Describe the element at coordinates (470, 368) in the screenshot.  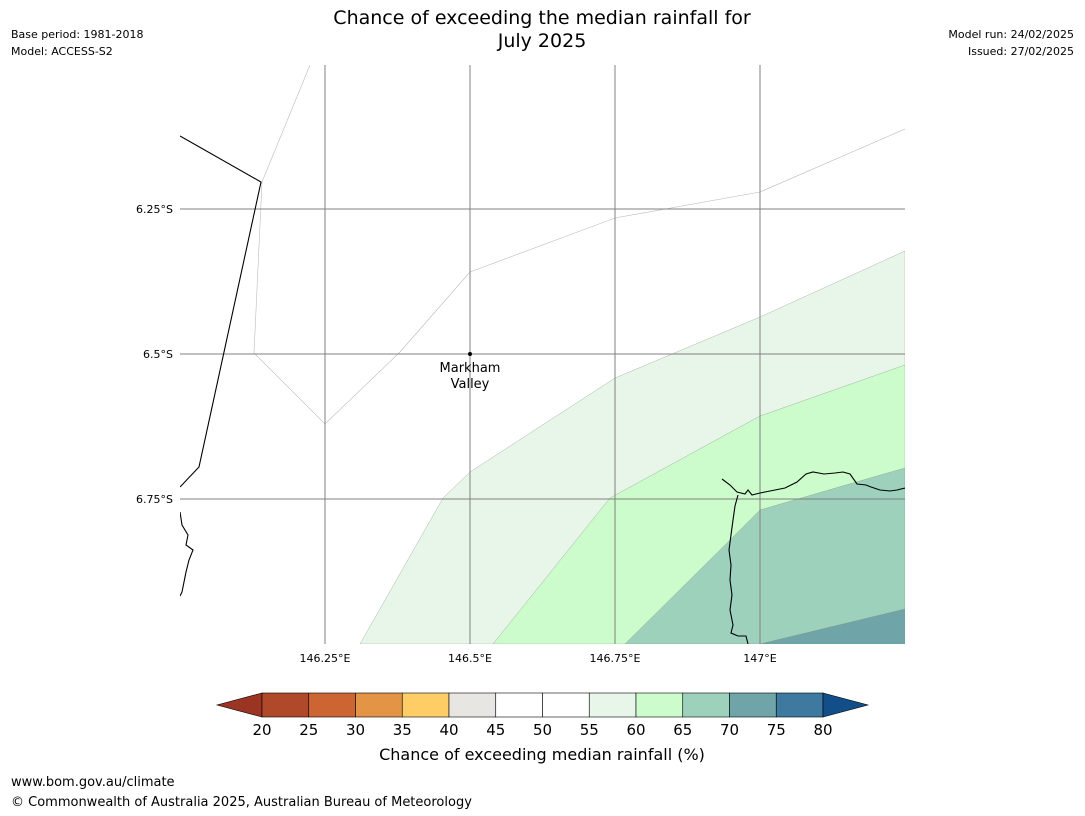
I see `place-label-line-1: Markham` at that location.